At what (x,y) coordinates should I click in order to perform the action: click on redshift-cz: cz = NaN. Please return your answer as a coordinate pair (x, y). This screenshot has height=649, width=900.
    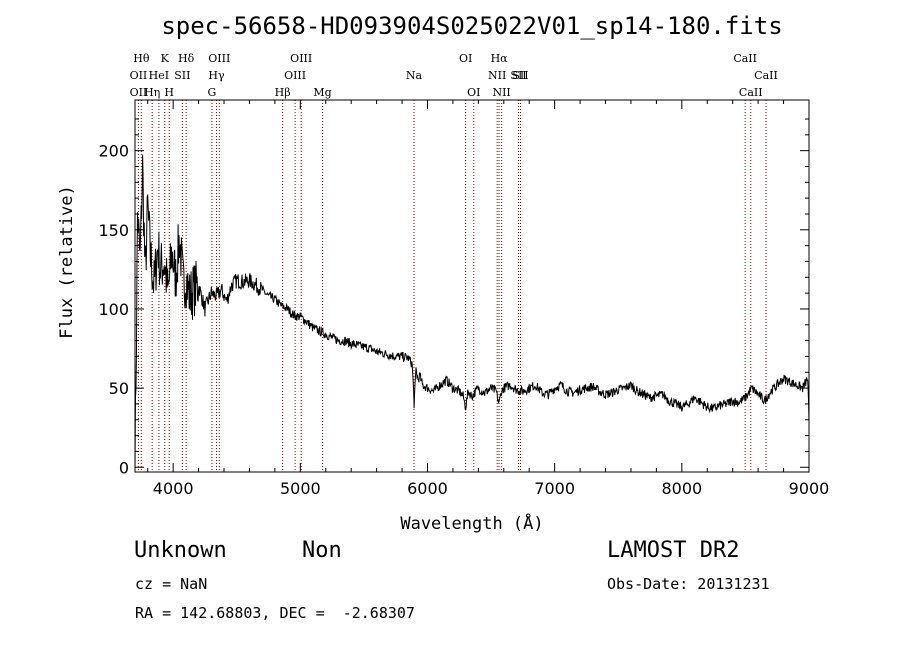
    Looking at the image, I should click on (171, 584).